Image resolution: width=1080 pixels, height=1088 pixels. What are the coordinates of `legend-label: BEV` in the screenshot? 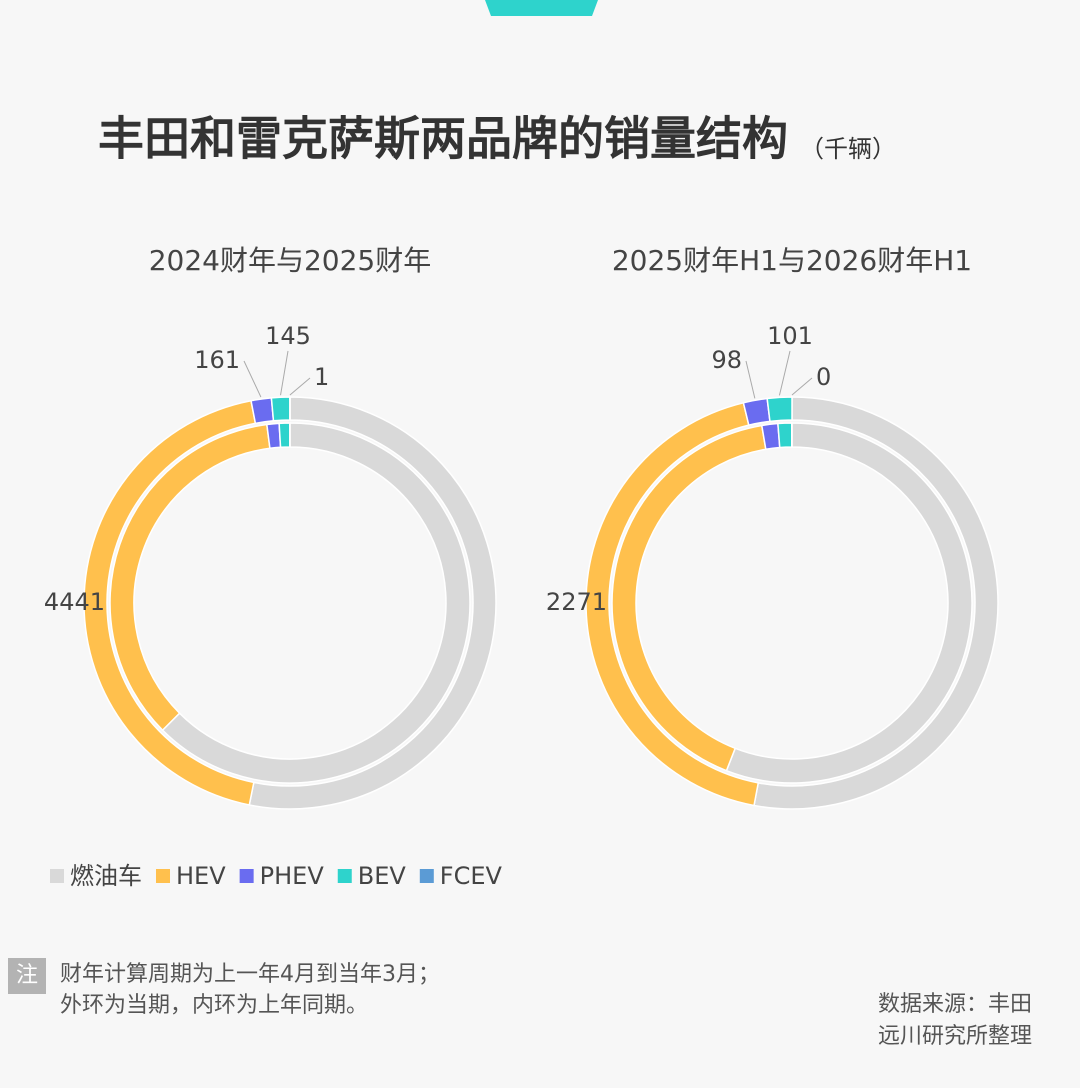 It's located at (382, 876).